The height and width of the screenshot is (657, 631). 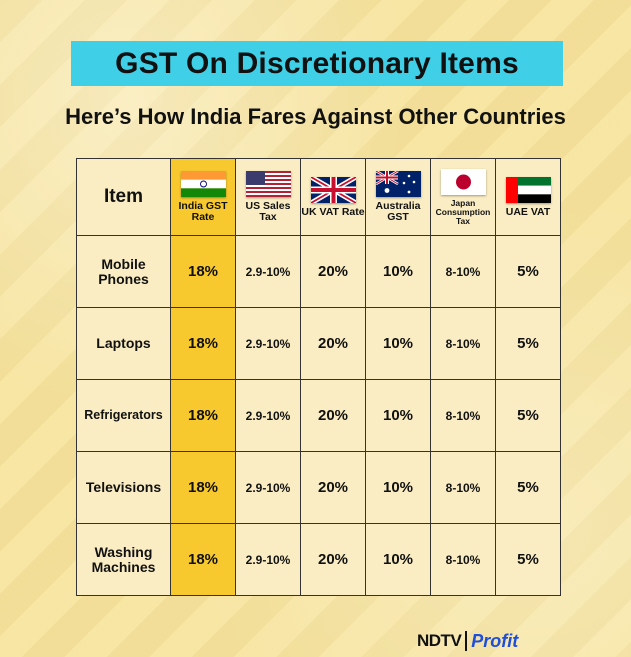 What do you see at coordinates (333, 211) in the screenshot?
I see `column-label-uk: UK VAT Rate` at bounding box center [333, 211].